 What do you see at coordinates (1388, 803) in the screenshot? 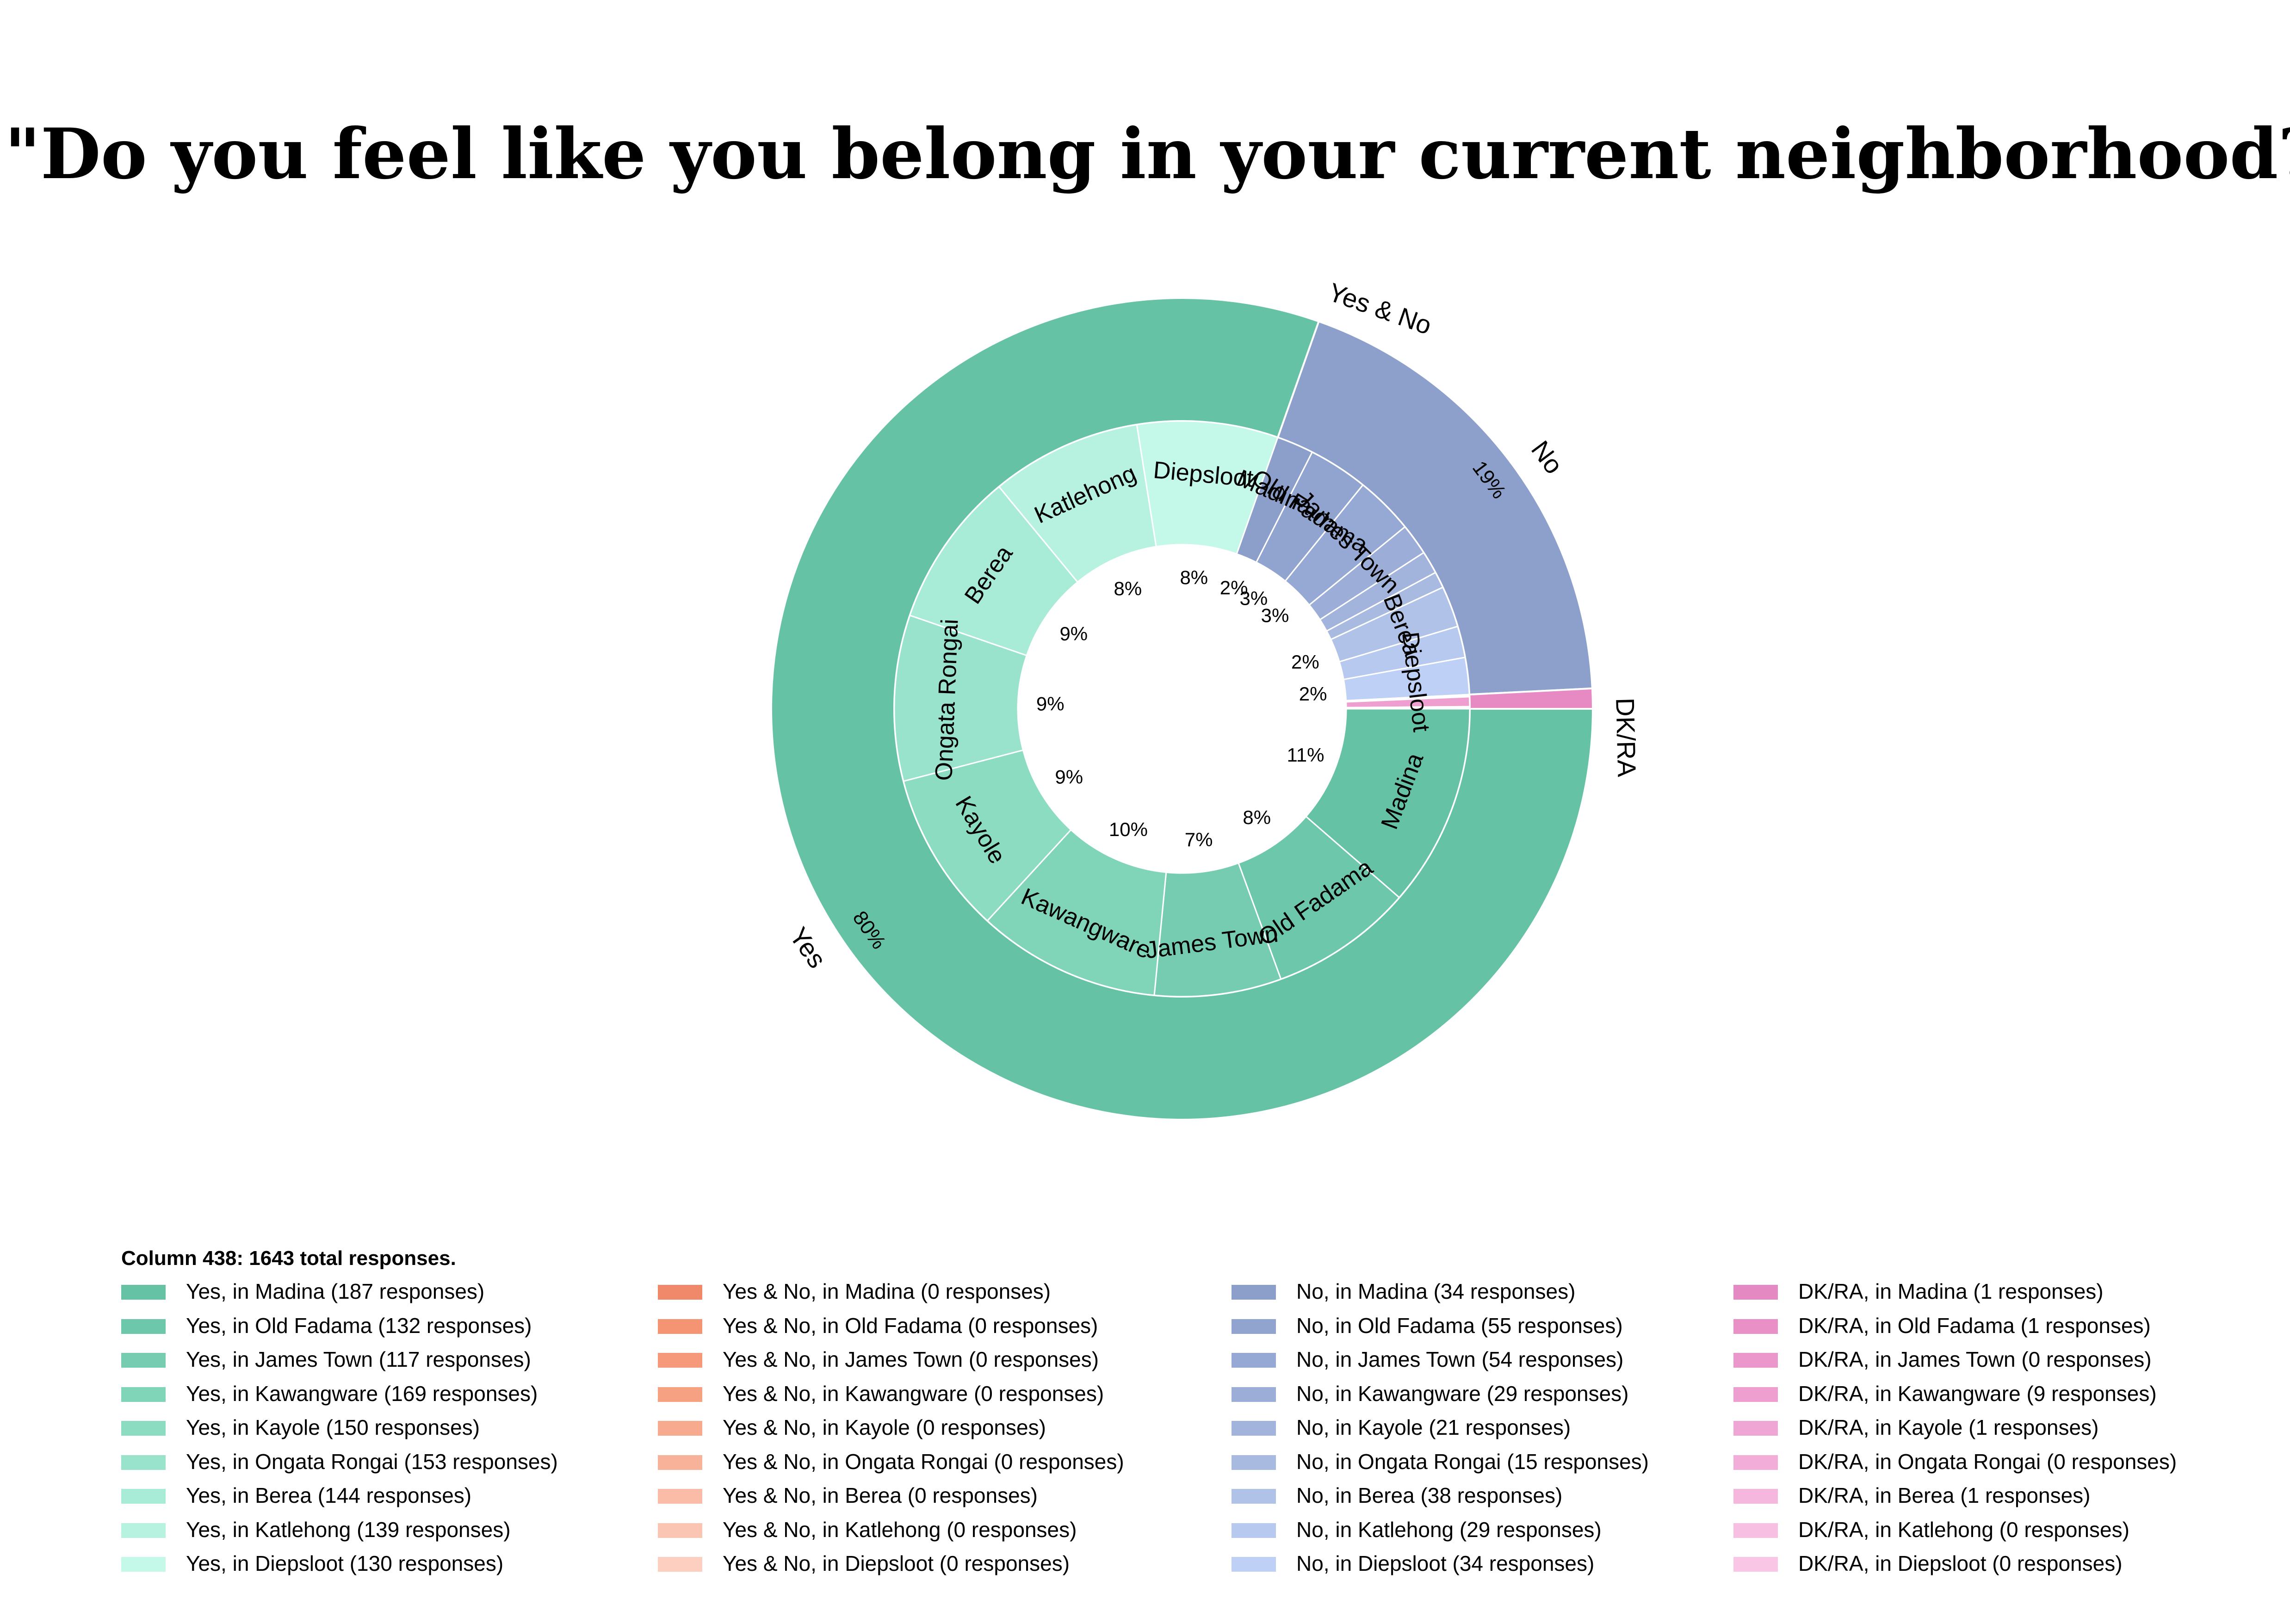
I see `inner-slice-yes-madina` at bounding box center [1388, 803].